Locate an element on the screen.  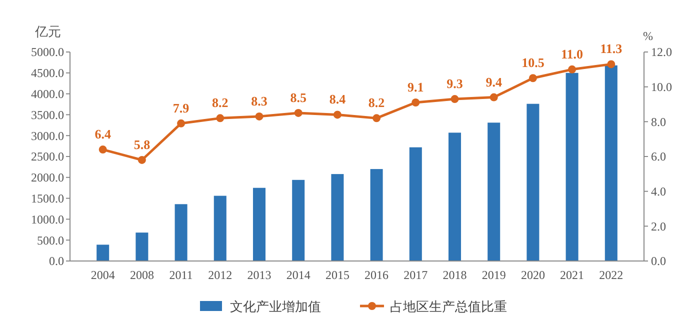
y-tick-label: 3000.0 is located at coordinates (47, 135).